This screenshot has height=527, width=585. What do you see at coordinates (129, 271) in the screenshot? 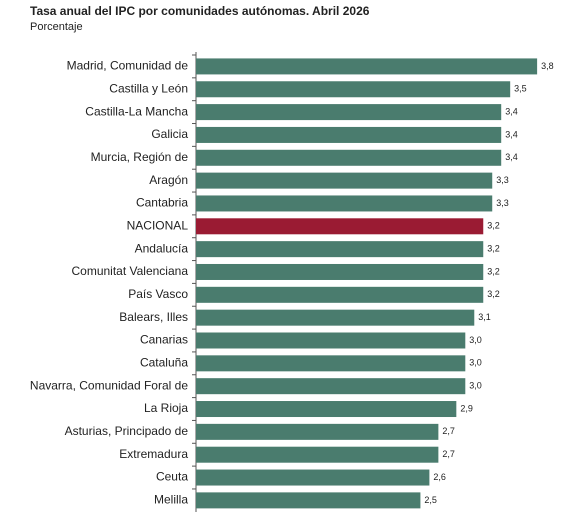
I see `y-tick-label: Comunitat Valenciana` at bounding box center [129, 271].